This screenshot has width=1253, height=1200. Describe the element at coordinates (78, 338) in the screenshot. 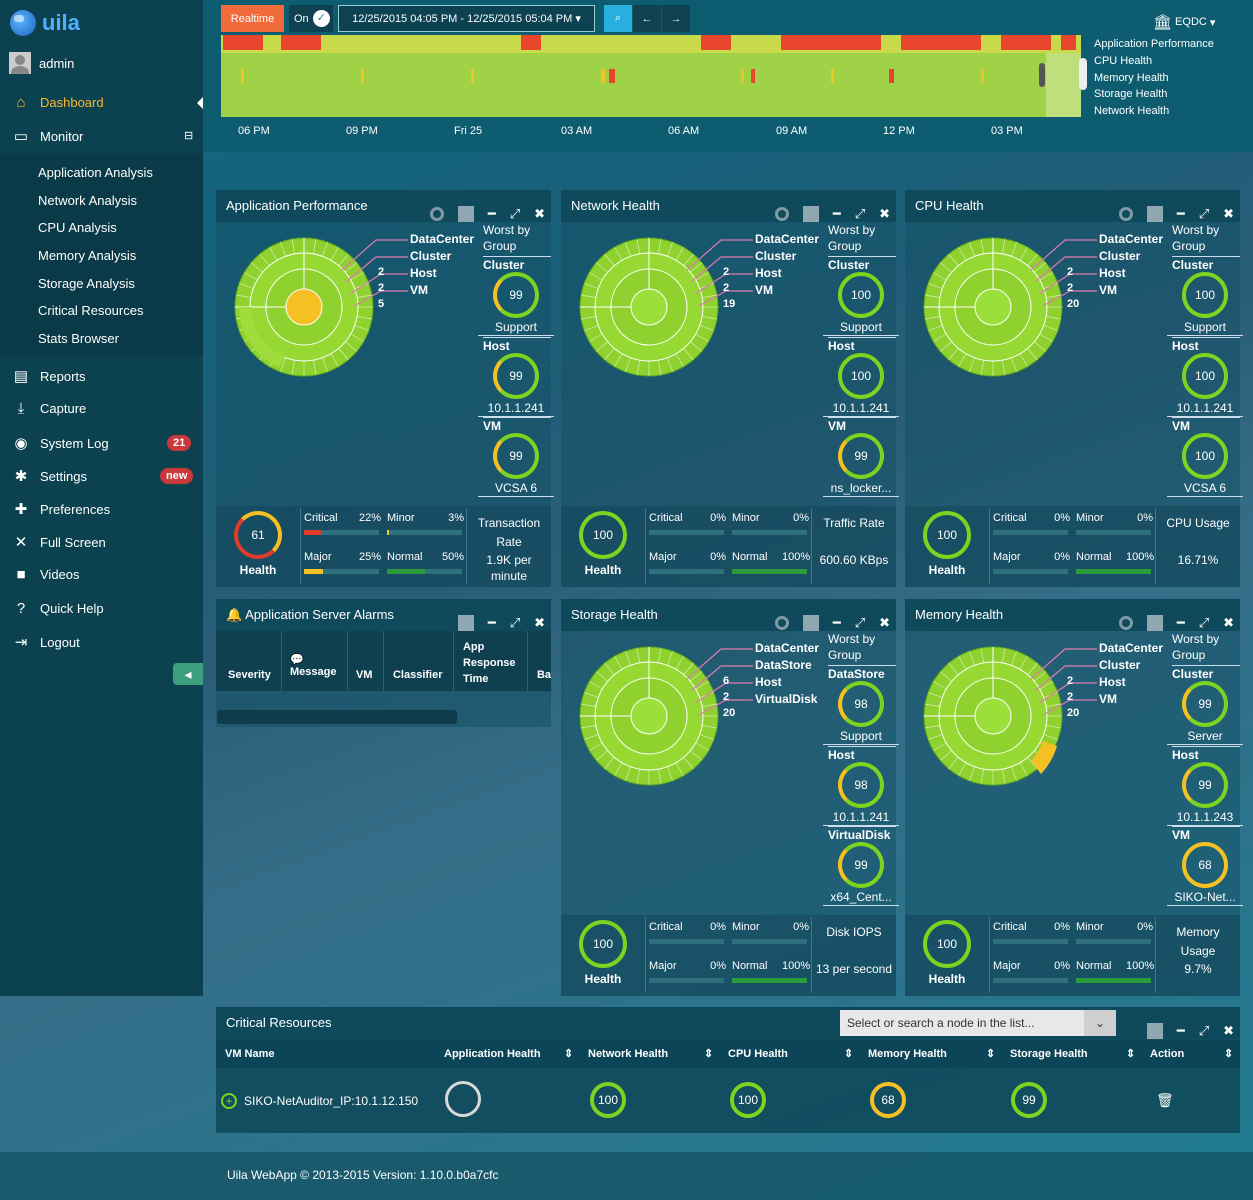

I see `nav-stats-browser: Stats Browser` at that location.